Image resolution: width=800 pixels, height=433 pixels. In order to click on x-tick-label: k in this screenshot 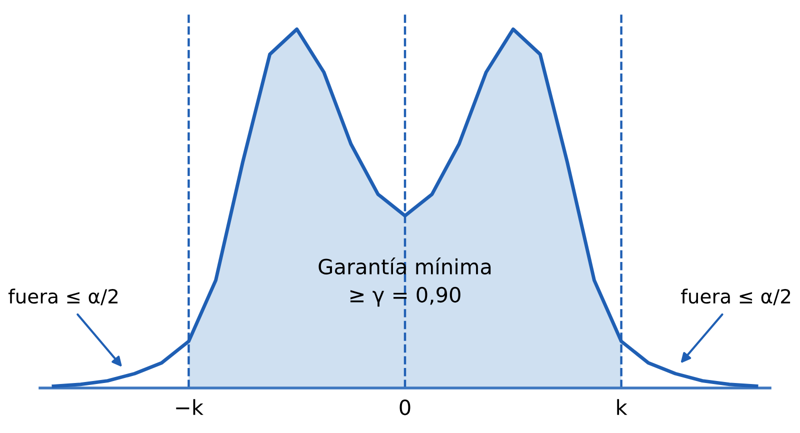, I will do `click(622, 407)`.